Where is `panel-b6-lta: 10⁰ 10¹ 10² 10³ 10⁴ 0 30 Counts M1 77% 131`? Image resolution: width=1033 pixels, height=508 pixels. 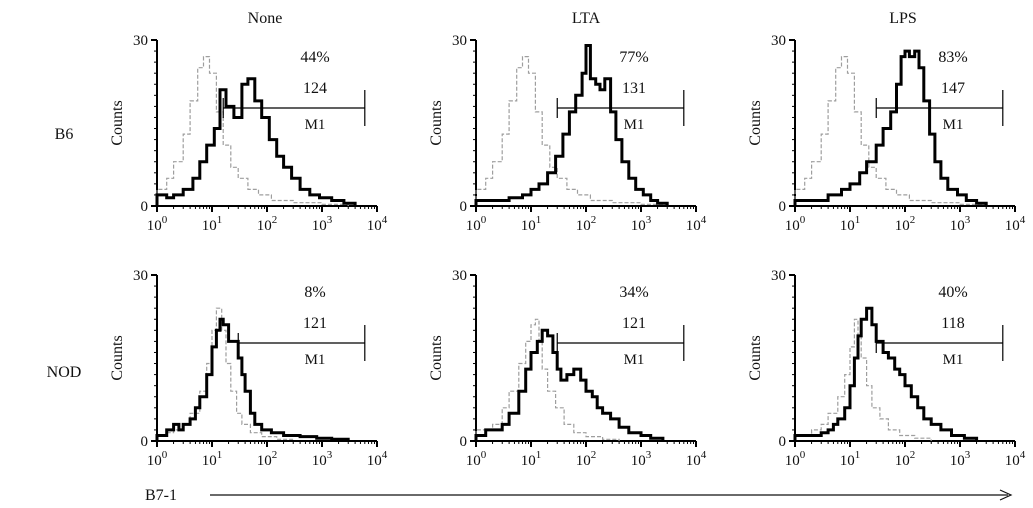
panel-b6-lta: 10⁰ 10¹ 10² 10³ 10⁴ 0 30 Counts M1 77% 131 is located at coordinates (567, 133).